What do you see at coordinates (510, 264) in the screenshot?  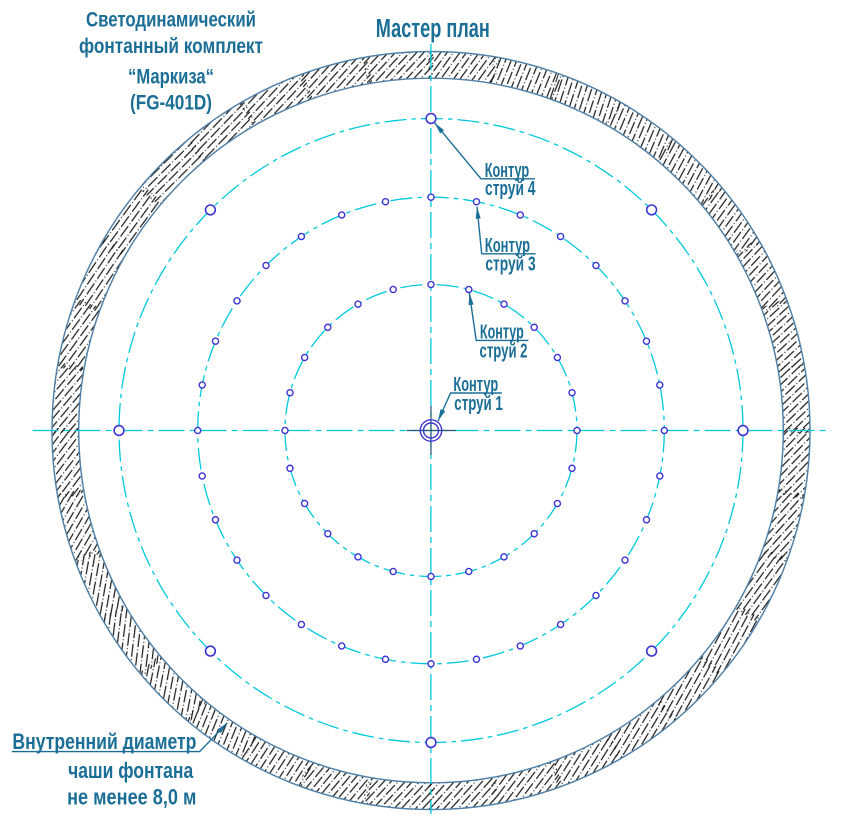 I see `svg-text: струй 3` at bounding box center [510, 264].